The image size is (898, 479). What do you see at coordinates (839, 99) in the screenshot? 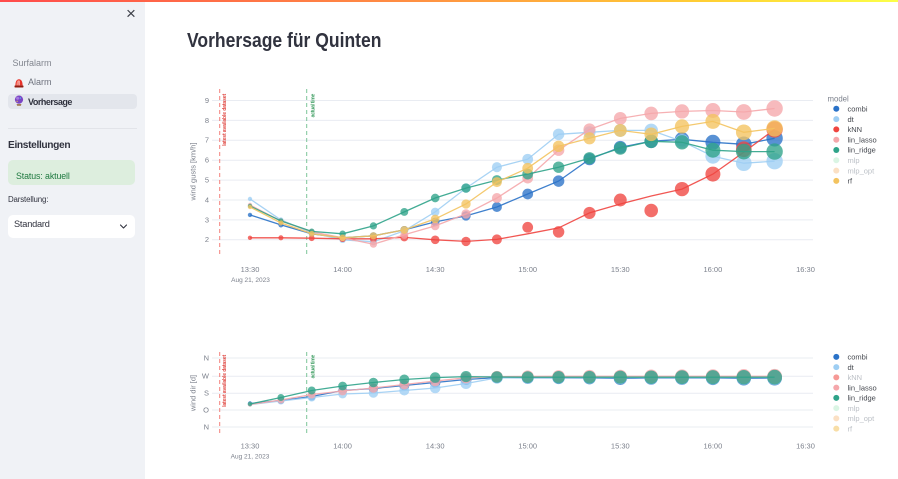
I see `svg-text: model` at bounding box center [839, 99].